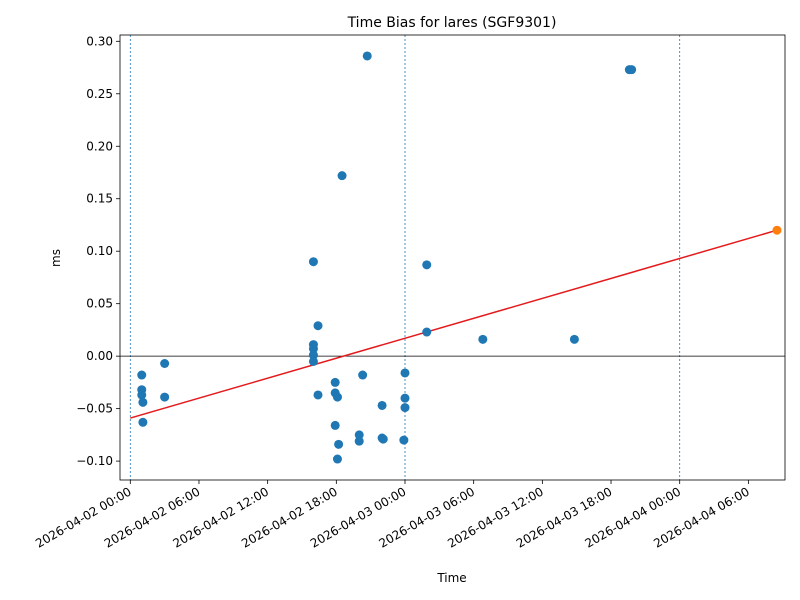 The width and height of the screenshot is (800, 600). Describe the element at coordinates (94, 409) in the screenshot. I see `y-tick-label: −0.05` at that location.